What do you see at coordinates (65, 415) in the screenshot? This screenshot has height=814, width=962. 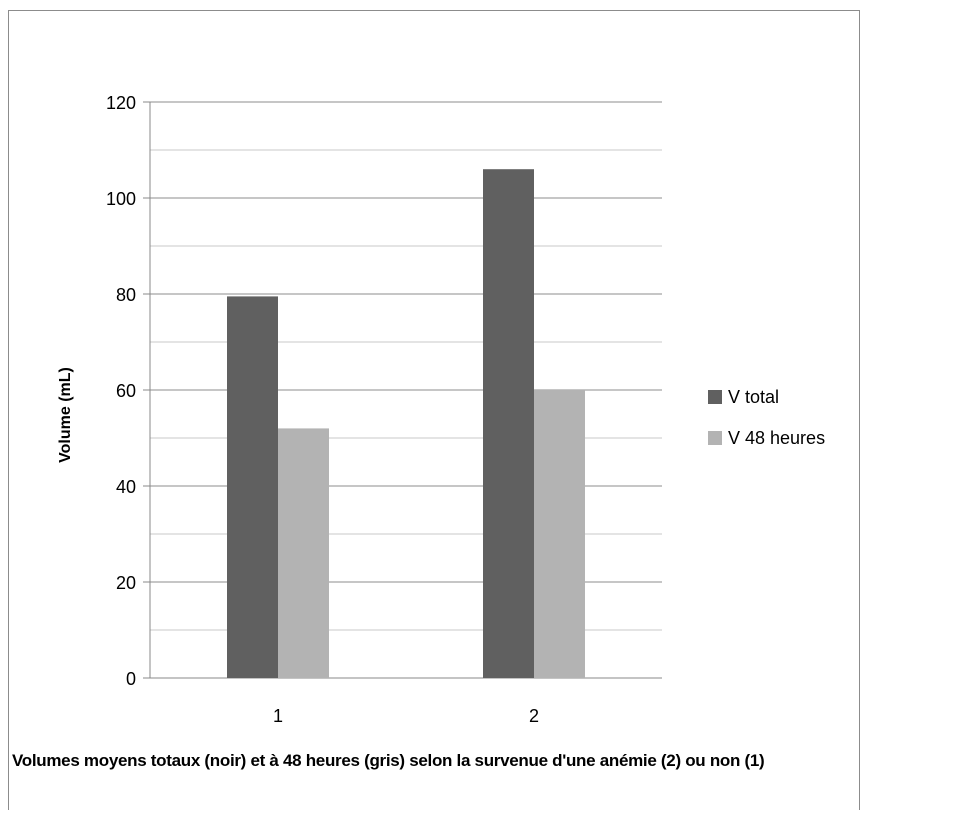 I see `y-axis-label: Volume (mL)` at bounding box center [65, 415].